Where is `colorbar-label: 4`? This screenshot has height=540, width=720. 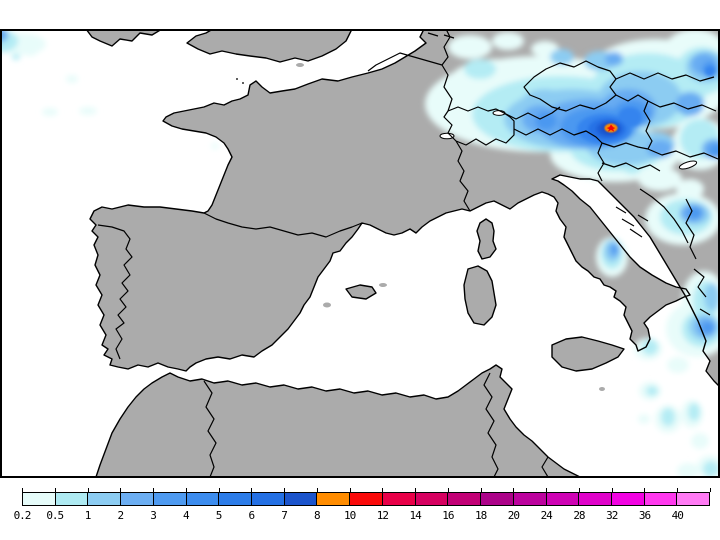 colorbar-label: 4 is located at coordinates (186, 515).